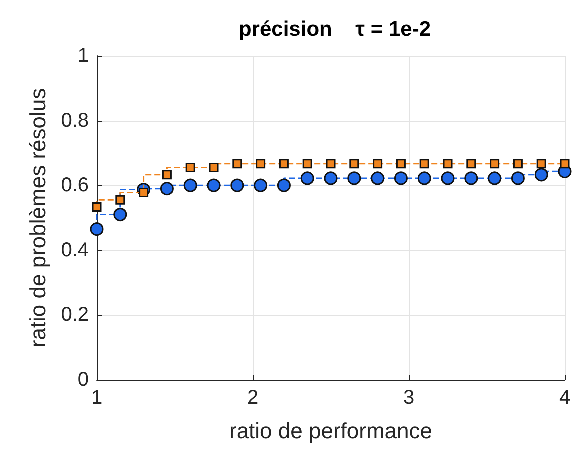  What do you see at coordinates (83, 380) in the screenshot?
I see `y-tick-label: 0` at bounding box center [83, 380].